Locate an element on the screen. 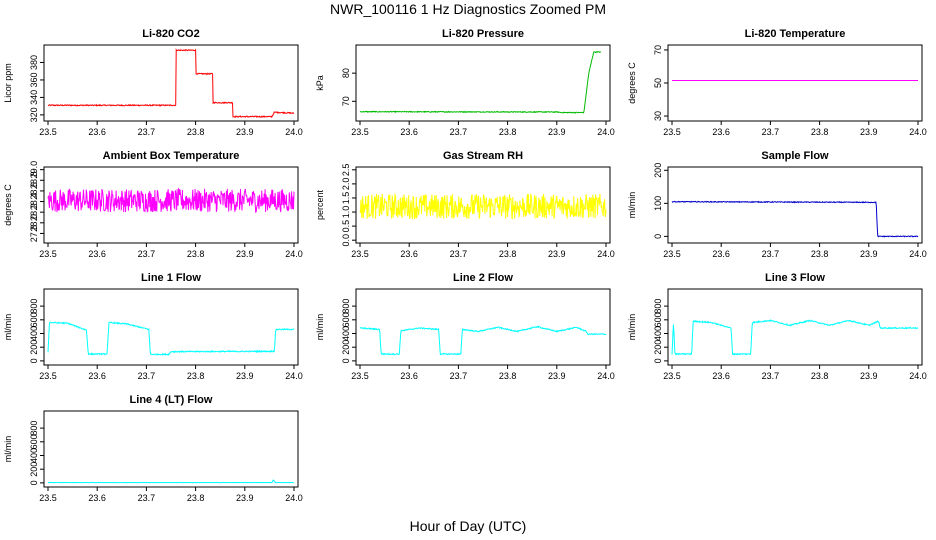  panel-title: Gas Stream RH is located at coordinates (483, 156).